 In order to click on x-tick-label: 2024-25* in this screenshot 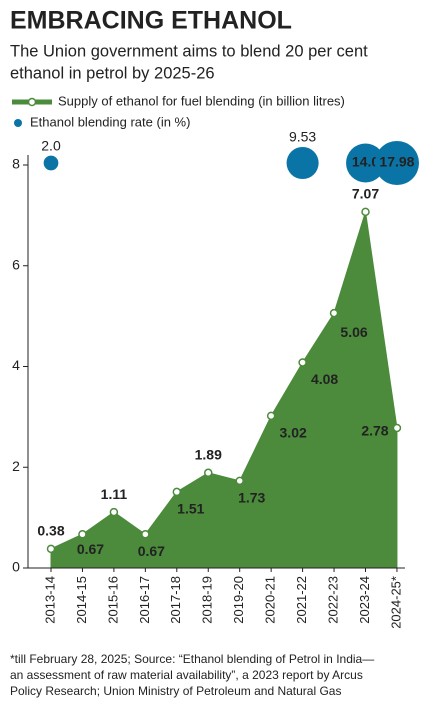, I will do `click(395, 602)`.